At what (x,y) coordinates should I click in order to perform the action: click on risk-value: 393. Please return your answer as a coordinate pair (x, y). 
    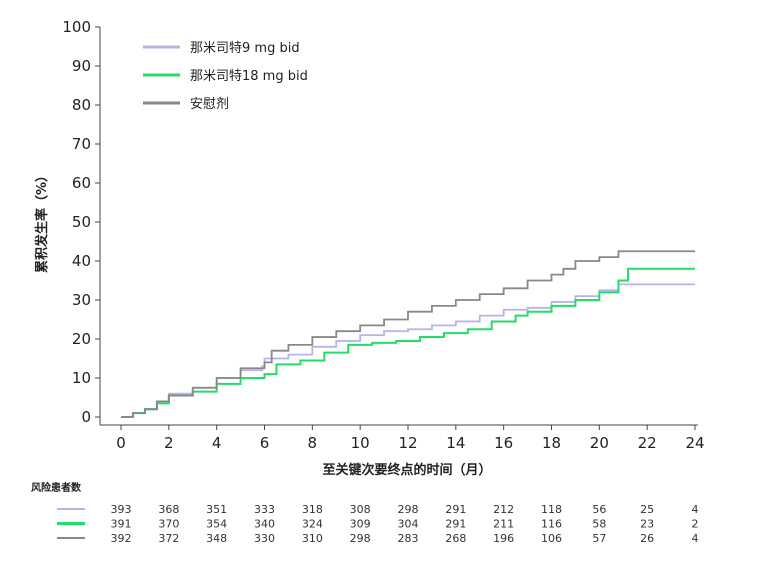
    Looking at the image, I should click on (121, 509).